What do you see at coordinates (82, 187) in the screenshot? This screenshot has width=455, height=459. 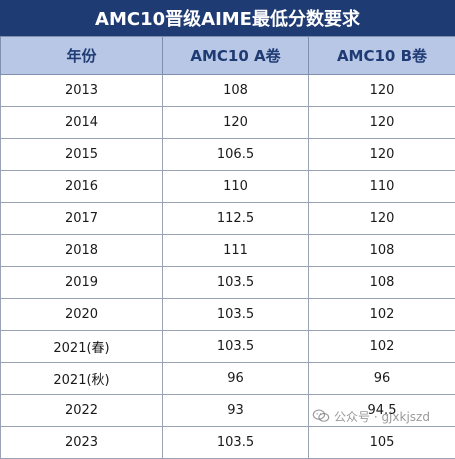 I see `cell-year: 2016` at bounding box center [82, 187].